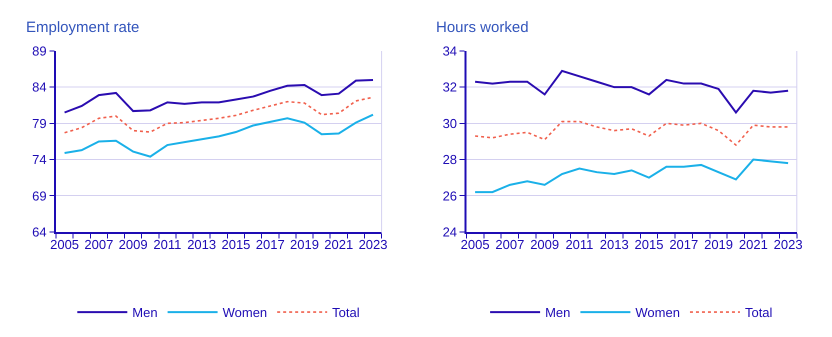  Describe the element at coordinates (450, 160) in the screenshot. I see `y-tick-label: 28` at that location.